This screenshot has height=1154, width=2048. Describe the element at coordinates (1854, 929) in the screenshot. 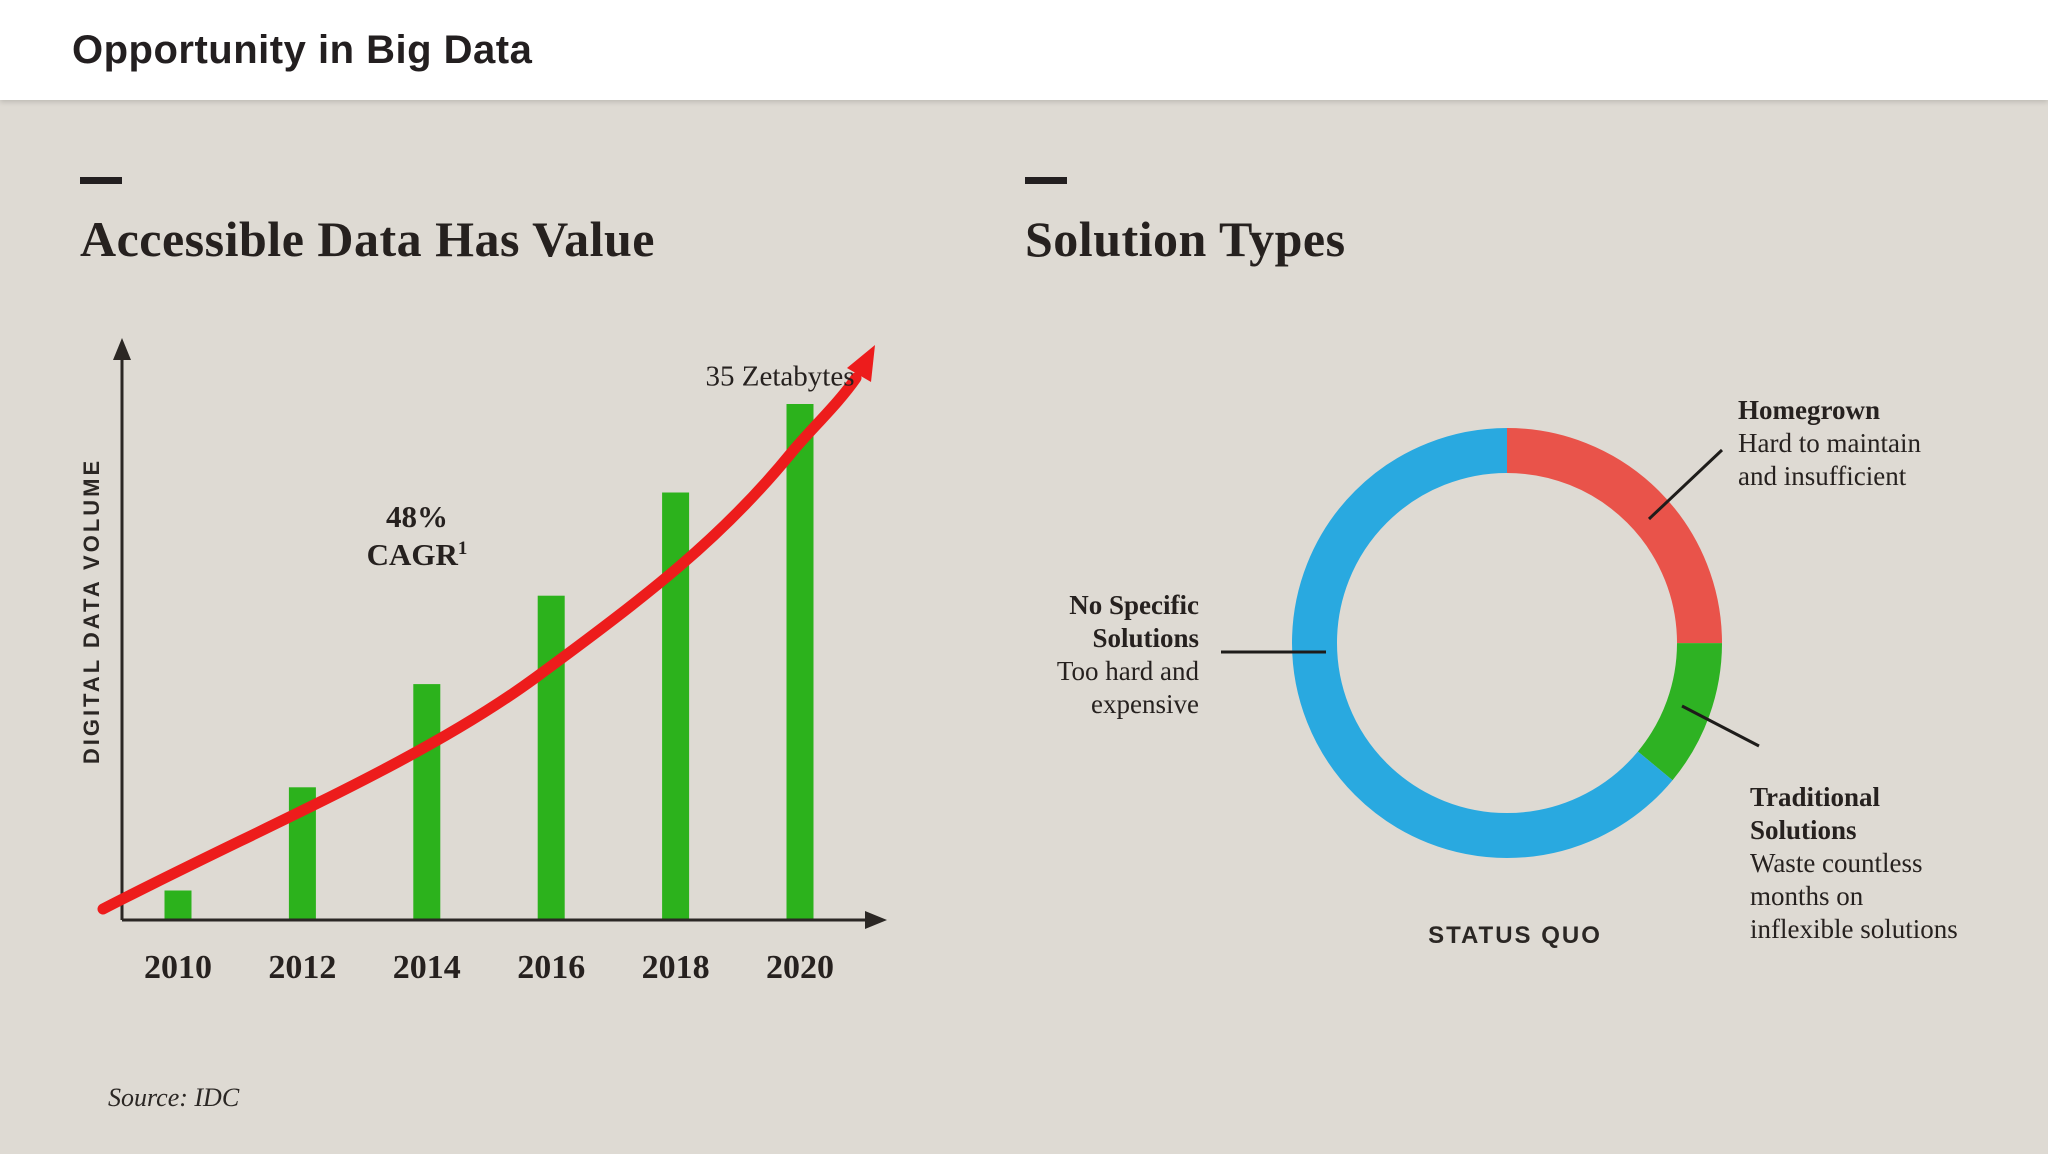

I see `callout-traditional-desc-line: inflexible solutions` at that location.